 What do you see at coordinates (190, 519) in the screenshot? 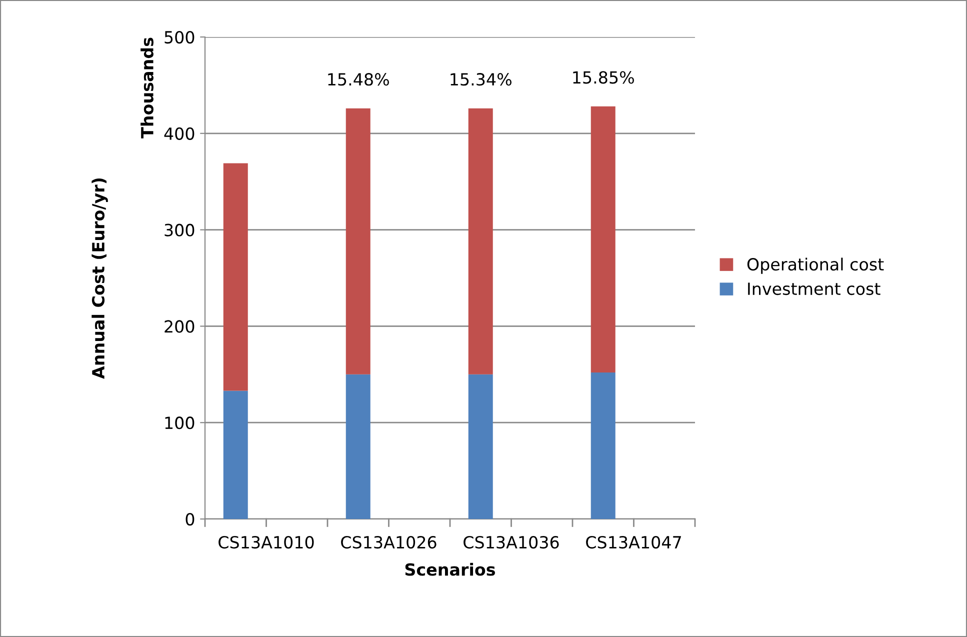
I see `y-tick-label: 0` at bounding box center [190, 519].